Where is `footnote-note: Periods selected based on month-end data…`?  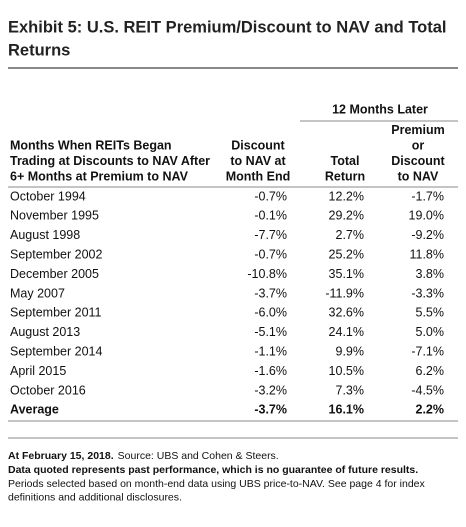 footnote-note: Periods selected based on month-end data… is located at coordinates (217, 484).